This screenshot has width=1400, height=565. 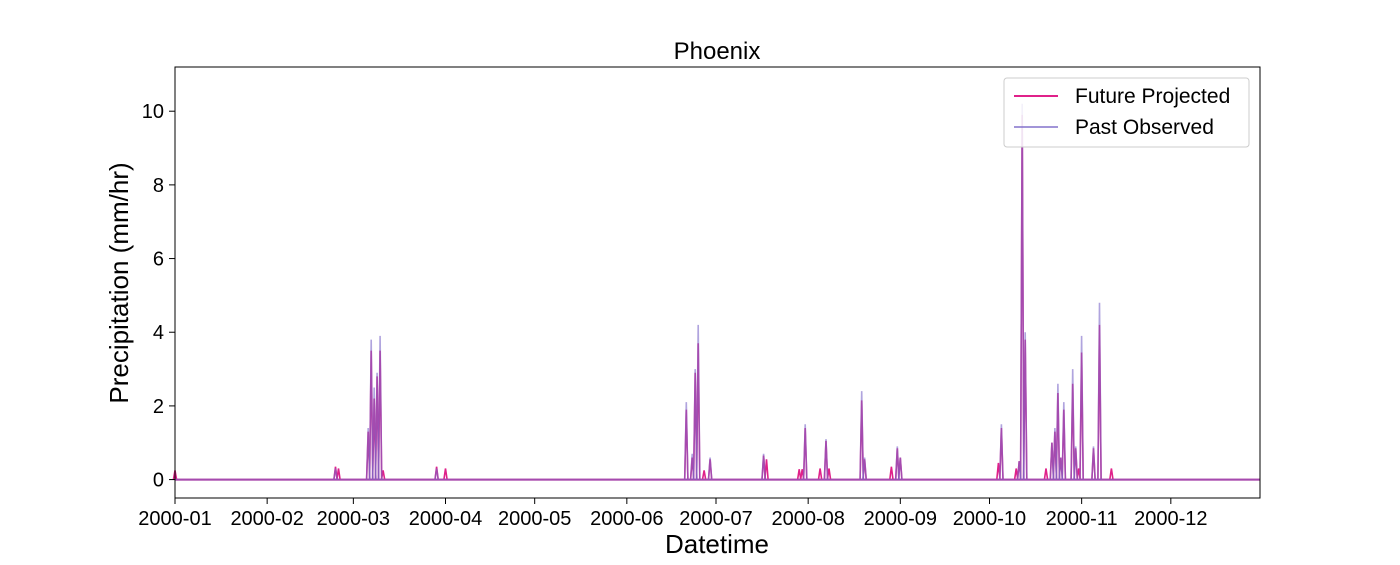 What do you see at coordinates (158, 296) in the screenshot?
I see `y-axis: 0 2 4 6 8 10` at bounding box center [158, 296].